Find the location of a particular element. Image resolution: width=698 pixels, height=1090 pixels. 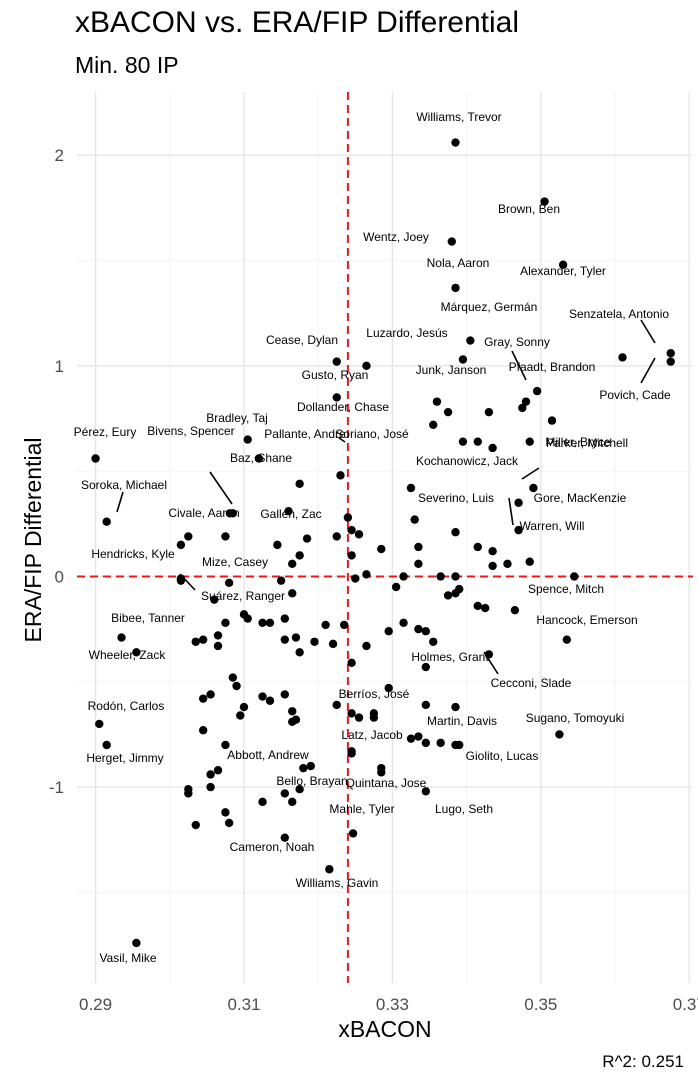

point-label: Lugo, Seth is located at coordinates (464, 809).